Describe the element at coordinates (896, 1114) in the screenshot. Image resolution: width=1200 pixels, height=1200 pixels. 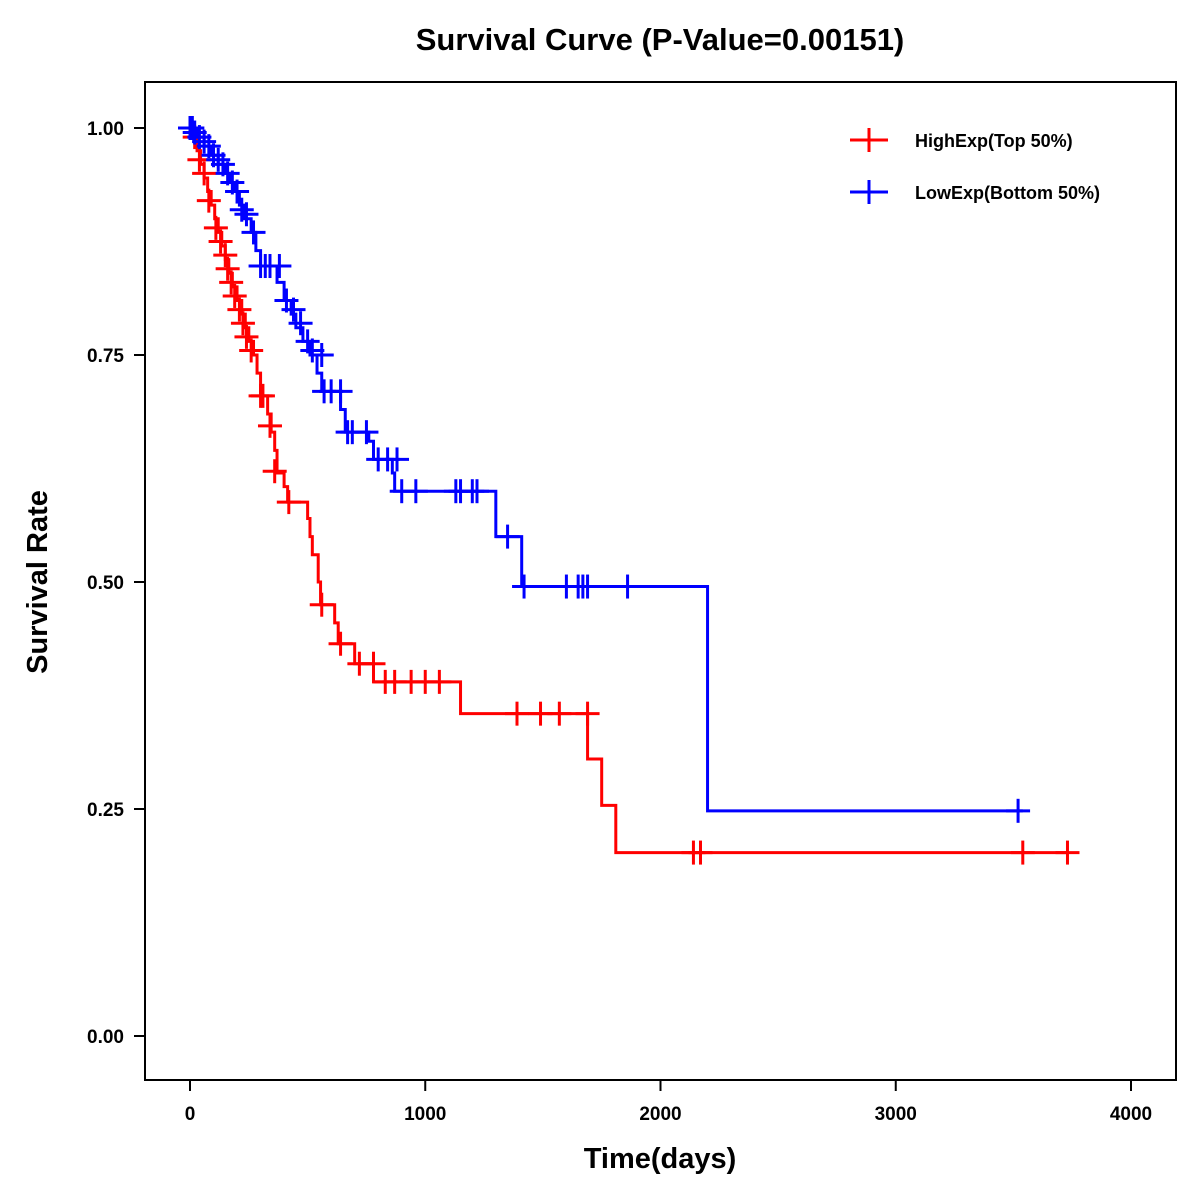
I see `x-tick-label: 3000` at that location.